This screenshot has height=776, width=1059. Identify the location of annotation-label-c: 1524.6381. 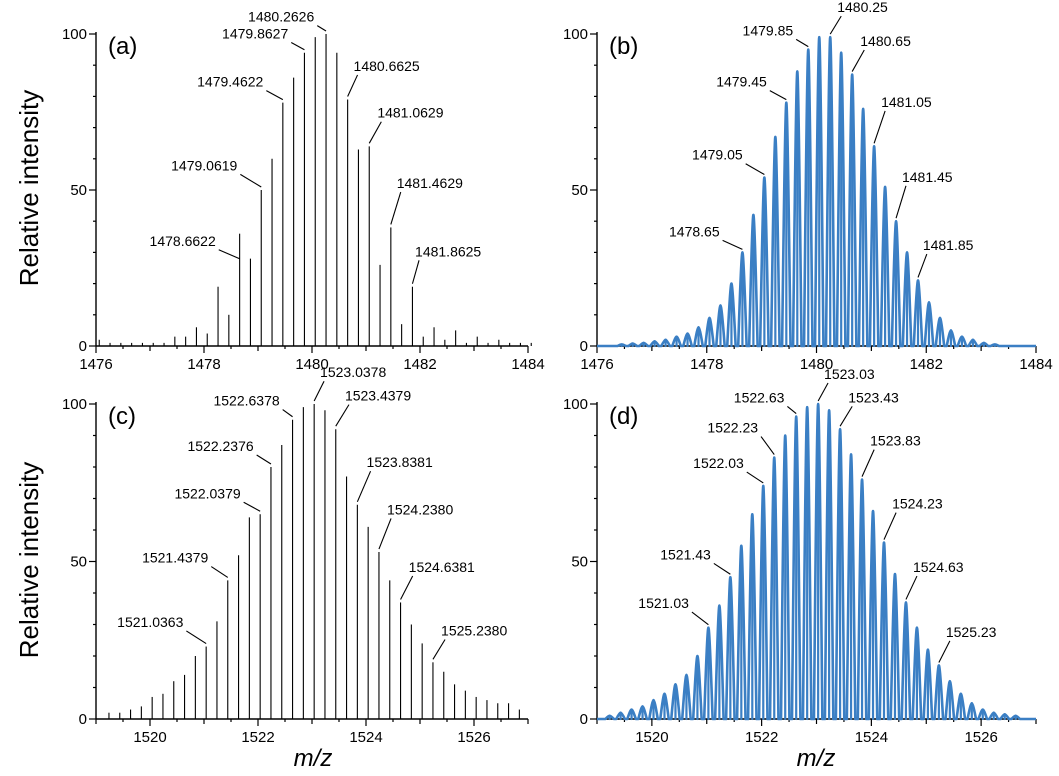
(442, 567).